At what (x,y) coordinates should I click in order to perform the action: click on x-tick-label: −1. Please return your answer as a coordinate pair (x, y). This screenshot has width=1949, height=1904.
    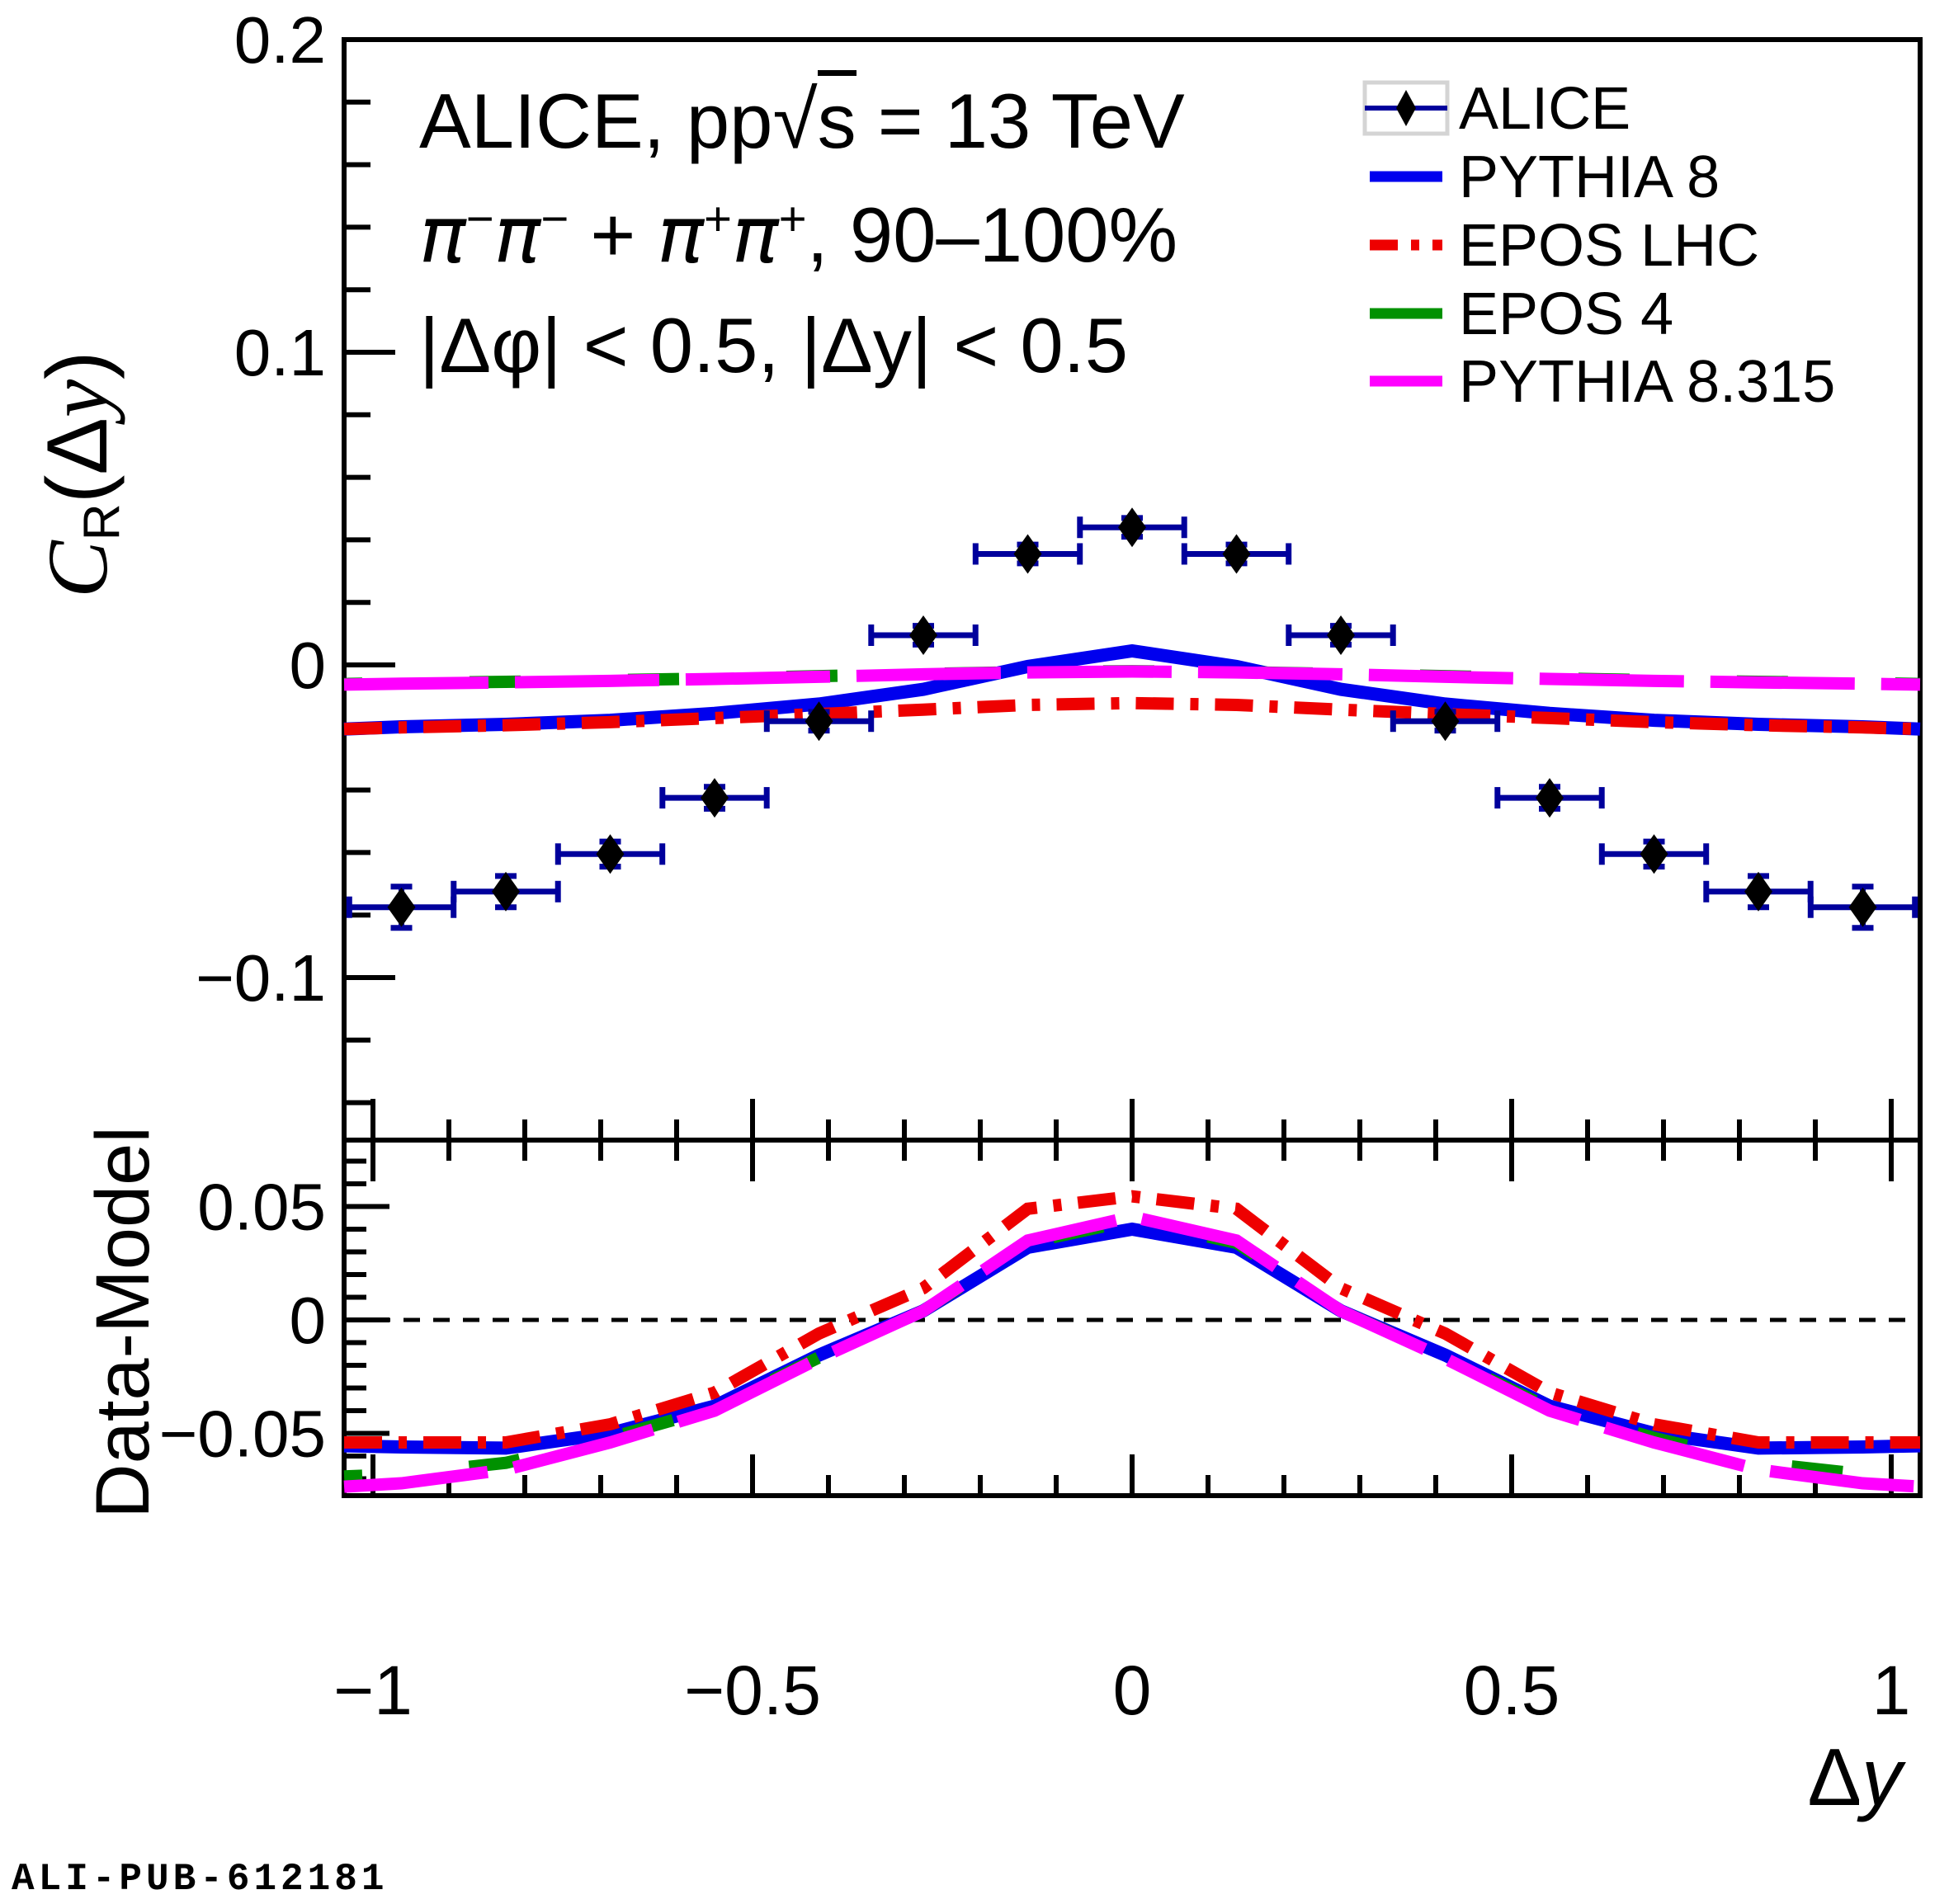
    Looking at the image, I should click on (373, 1690).